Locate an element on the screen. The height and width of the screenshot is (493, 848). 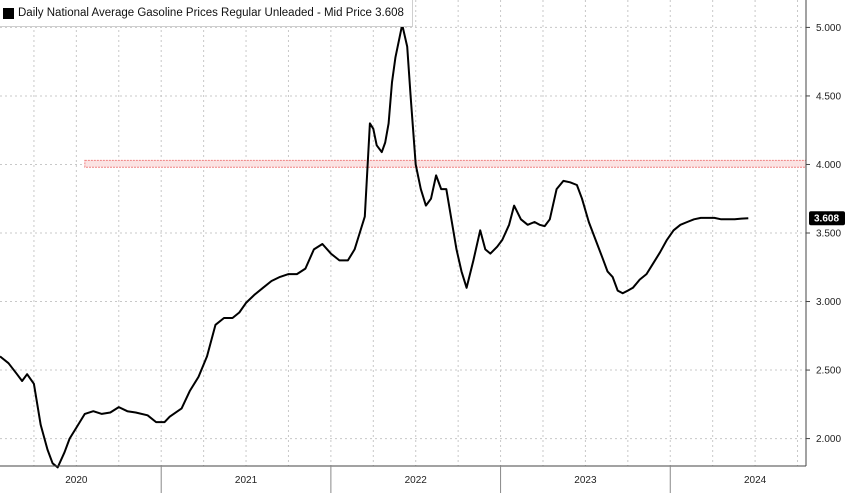
y-tick-label: 5.000 is located at coordinates (828, 28).